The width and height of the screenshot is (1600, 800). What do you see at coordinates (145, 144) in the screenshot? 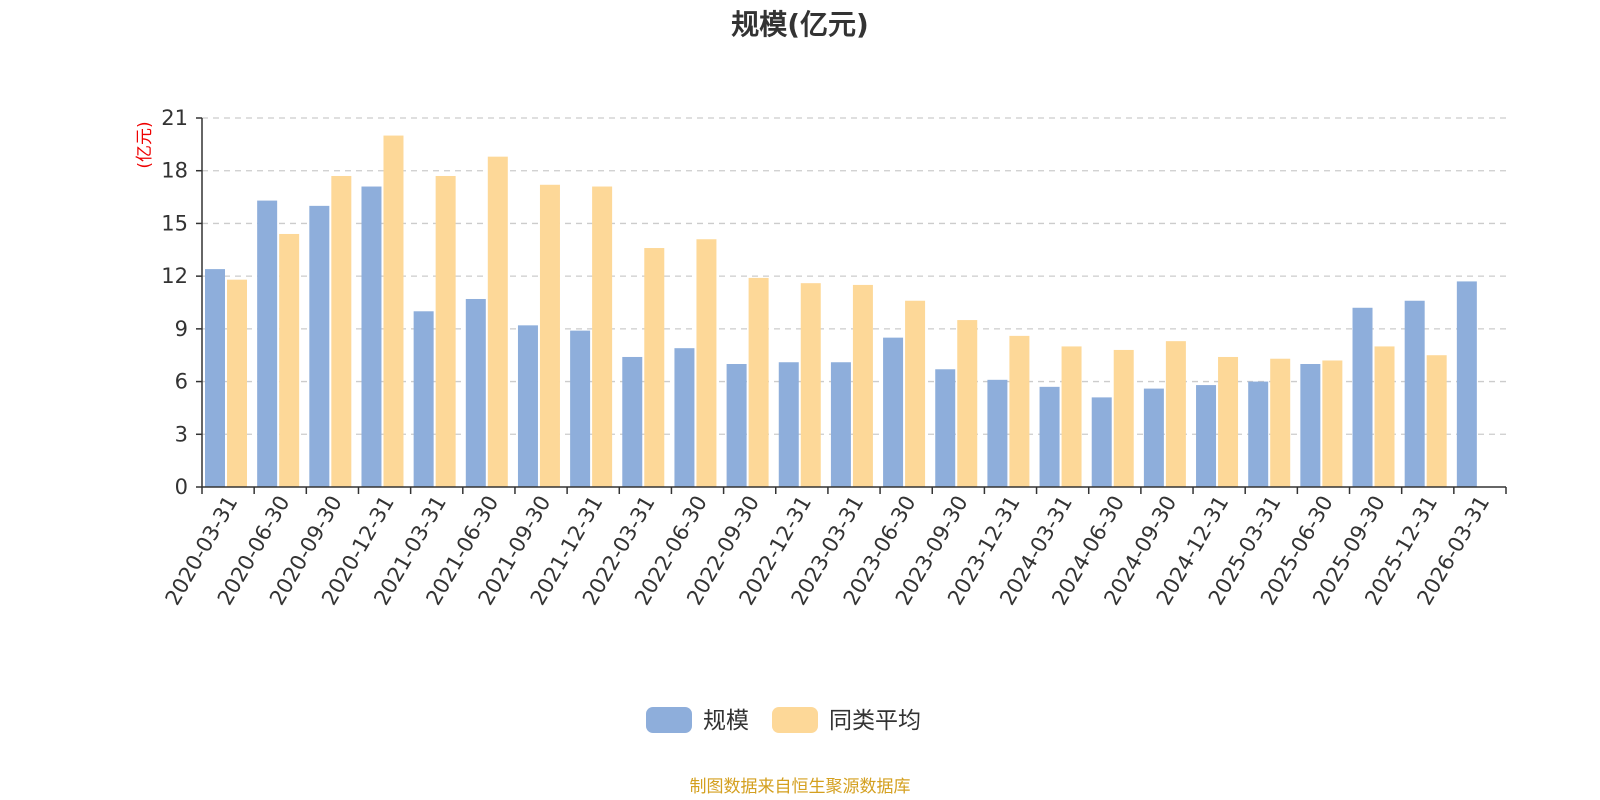
I see `y-axis-unit-label: (亿元)` at bounding box center [145, 144].